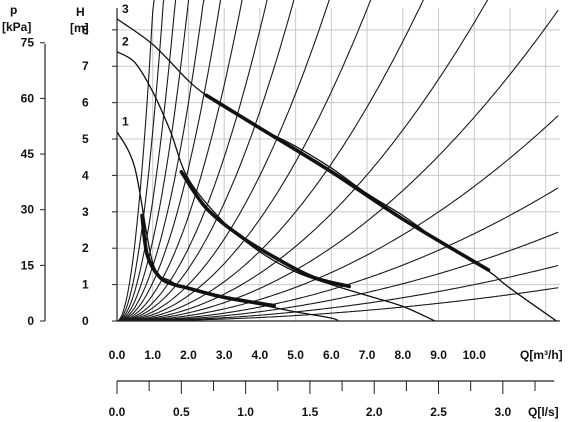 The image size is (569, 422). I want to click on left-axis-unit: [kPa], so click(16, 27).